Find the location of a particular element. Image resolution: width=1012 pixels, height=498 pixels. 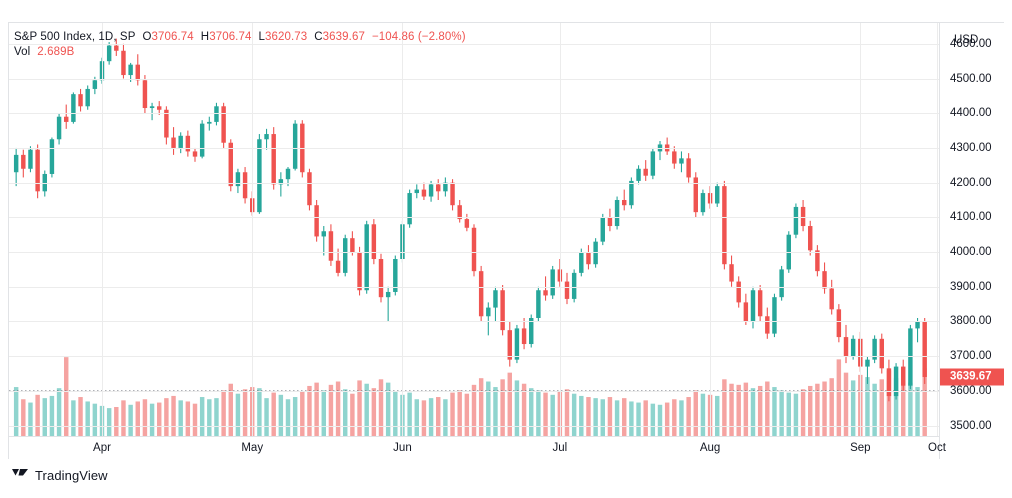

price-tick-label: 3500.00 is located at coordinates (971, 425).